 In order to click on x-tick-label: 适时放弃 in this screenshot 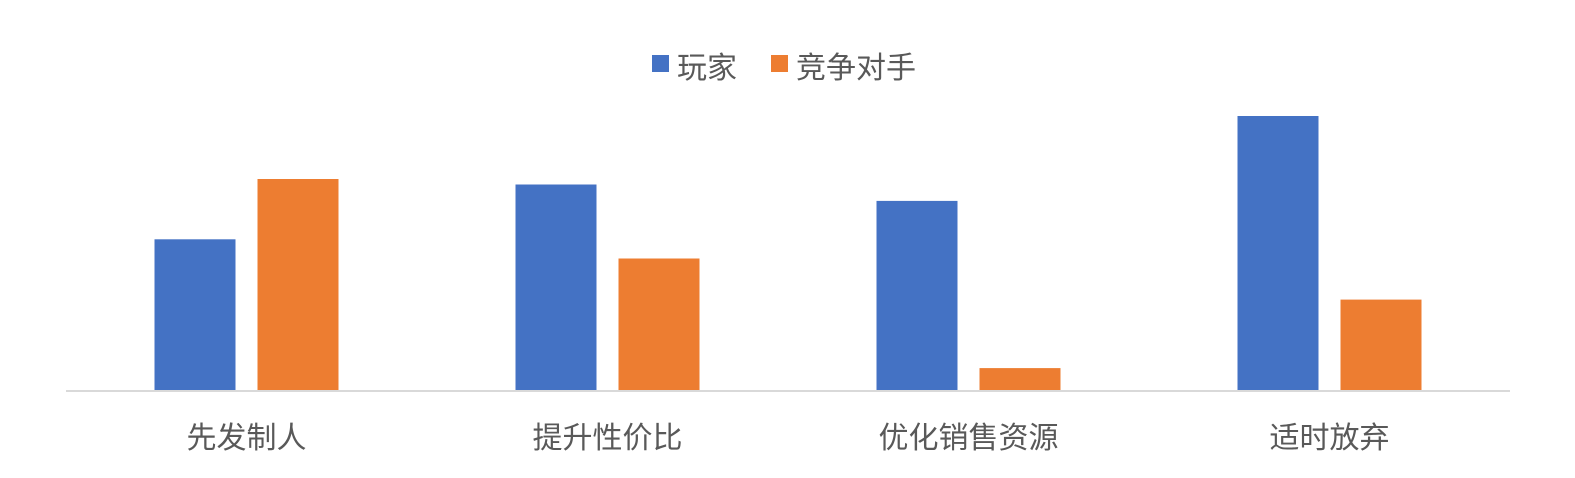, I will do `click(1330, 438)`.